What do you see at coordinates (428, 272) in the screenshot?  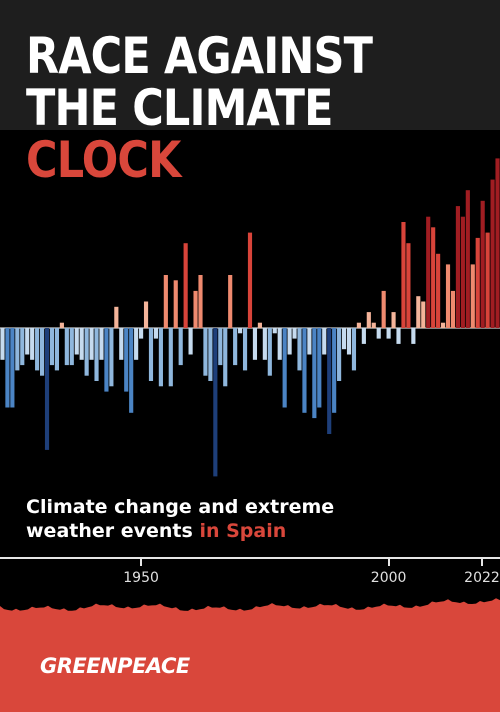 I see `stripe-bar-2008` at bounding box center [428, 272].